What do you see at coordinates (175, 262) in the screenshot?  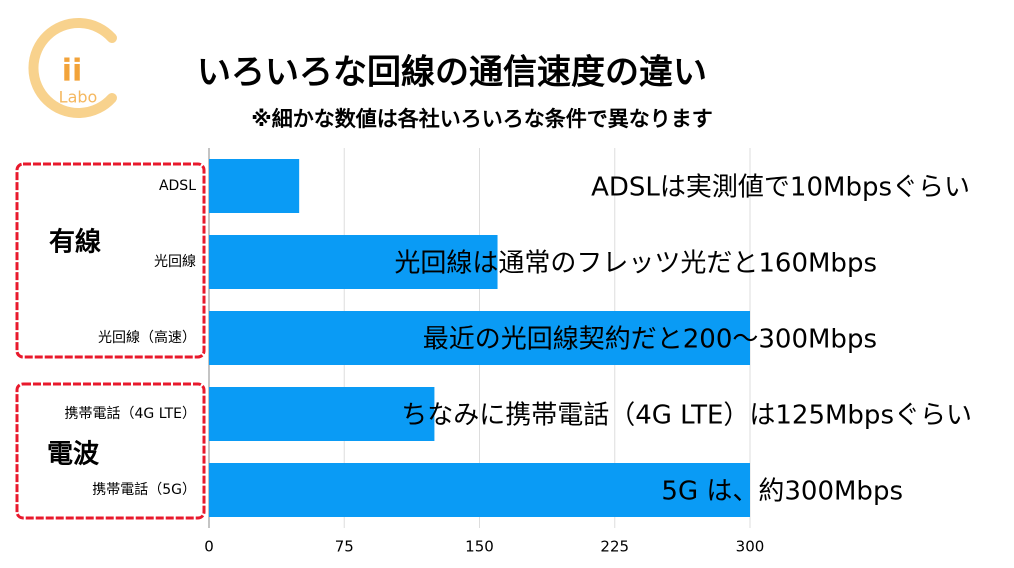 I see `y-tick-label: 光回線` at bounding box center [175, 262].